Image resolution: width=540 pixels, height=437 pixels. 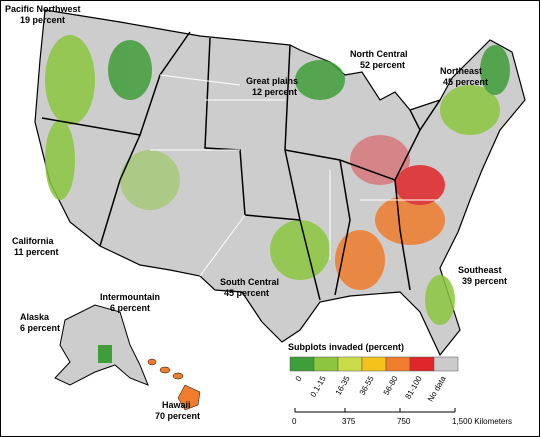 What do you see at coordinates (177, 416) in the screenshot?
I see `region-percent: 70 percent` at bounding box center [177, 416].